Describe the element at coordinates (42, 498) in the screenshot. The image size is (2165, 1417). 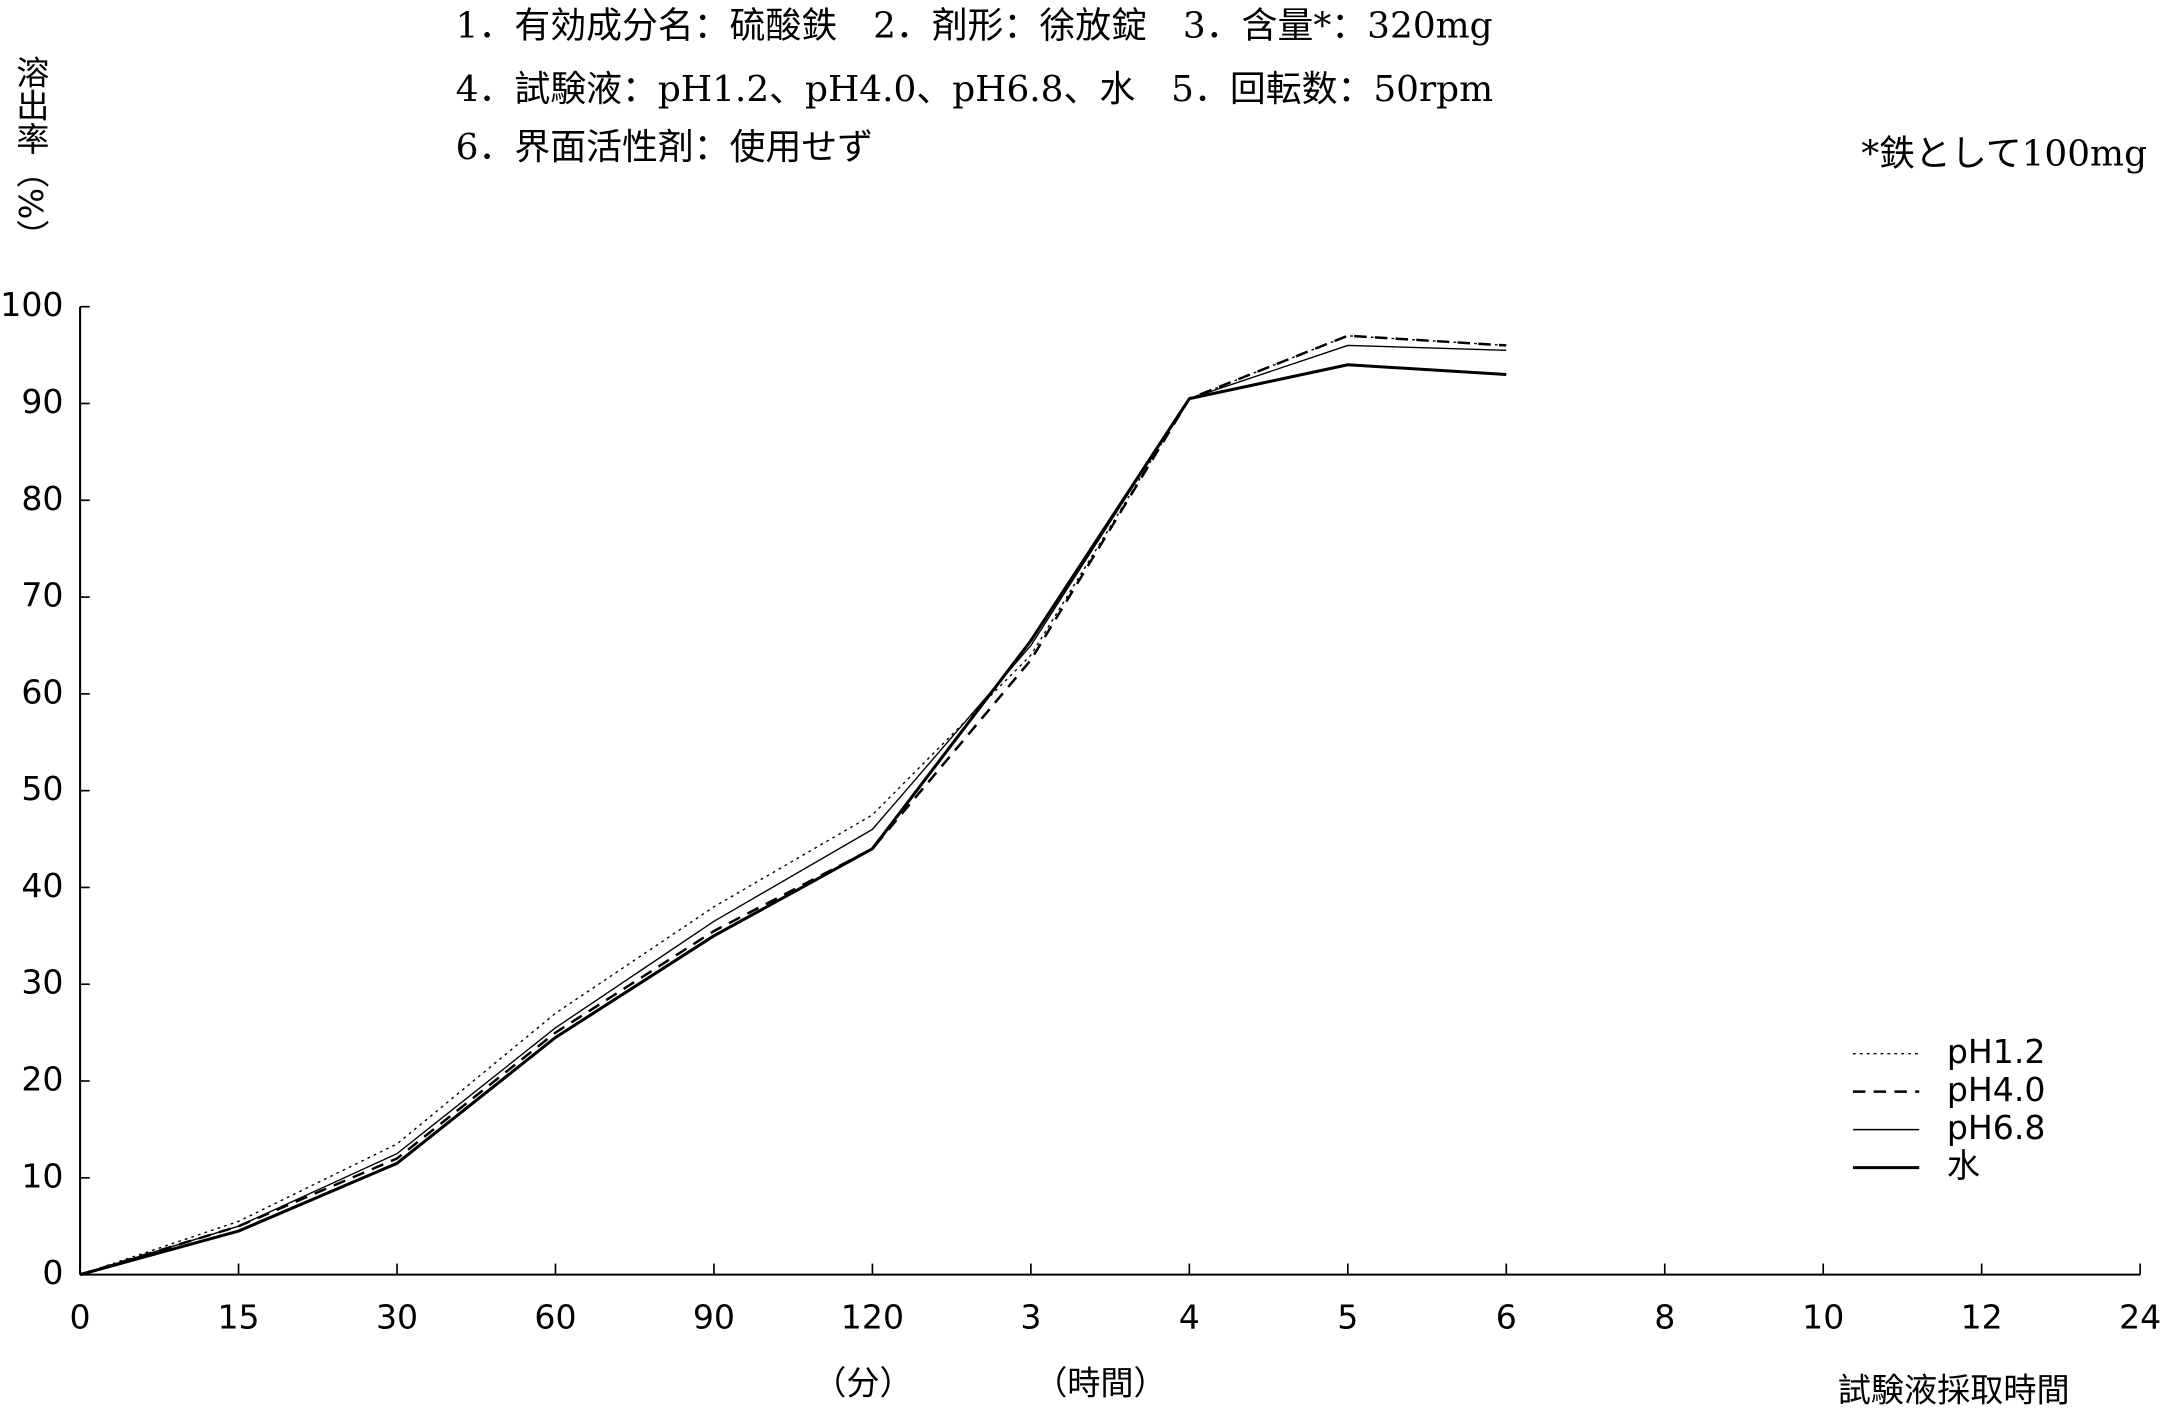
I see `y-tick-label: 80` at that location.